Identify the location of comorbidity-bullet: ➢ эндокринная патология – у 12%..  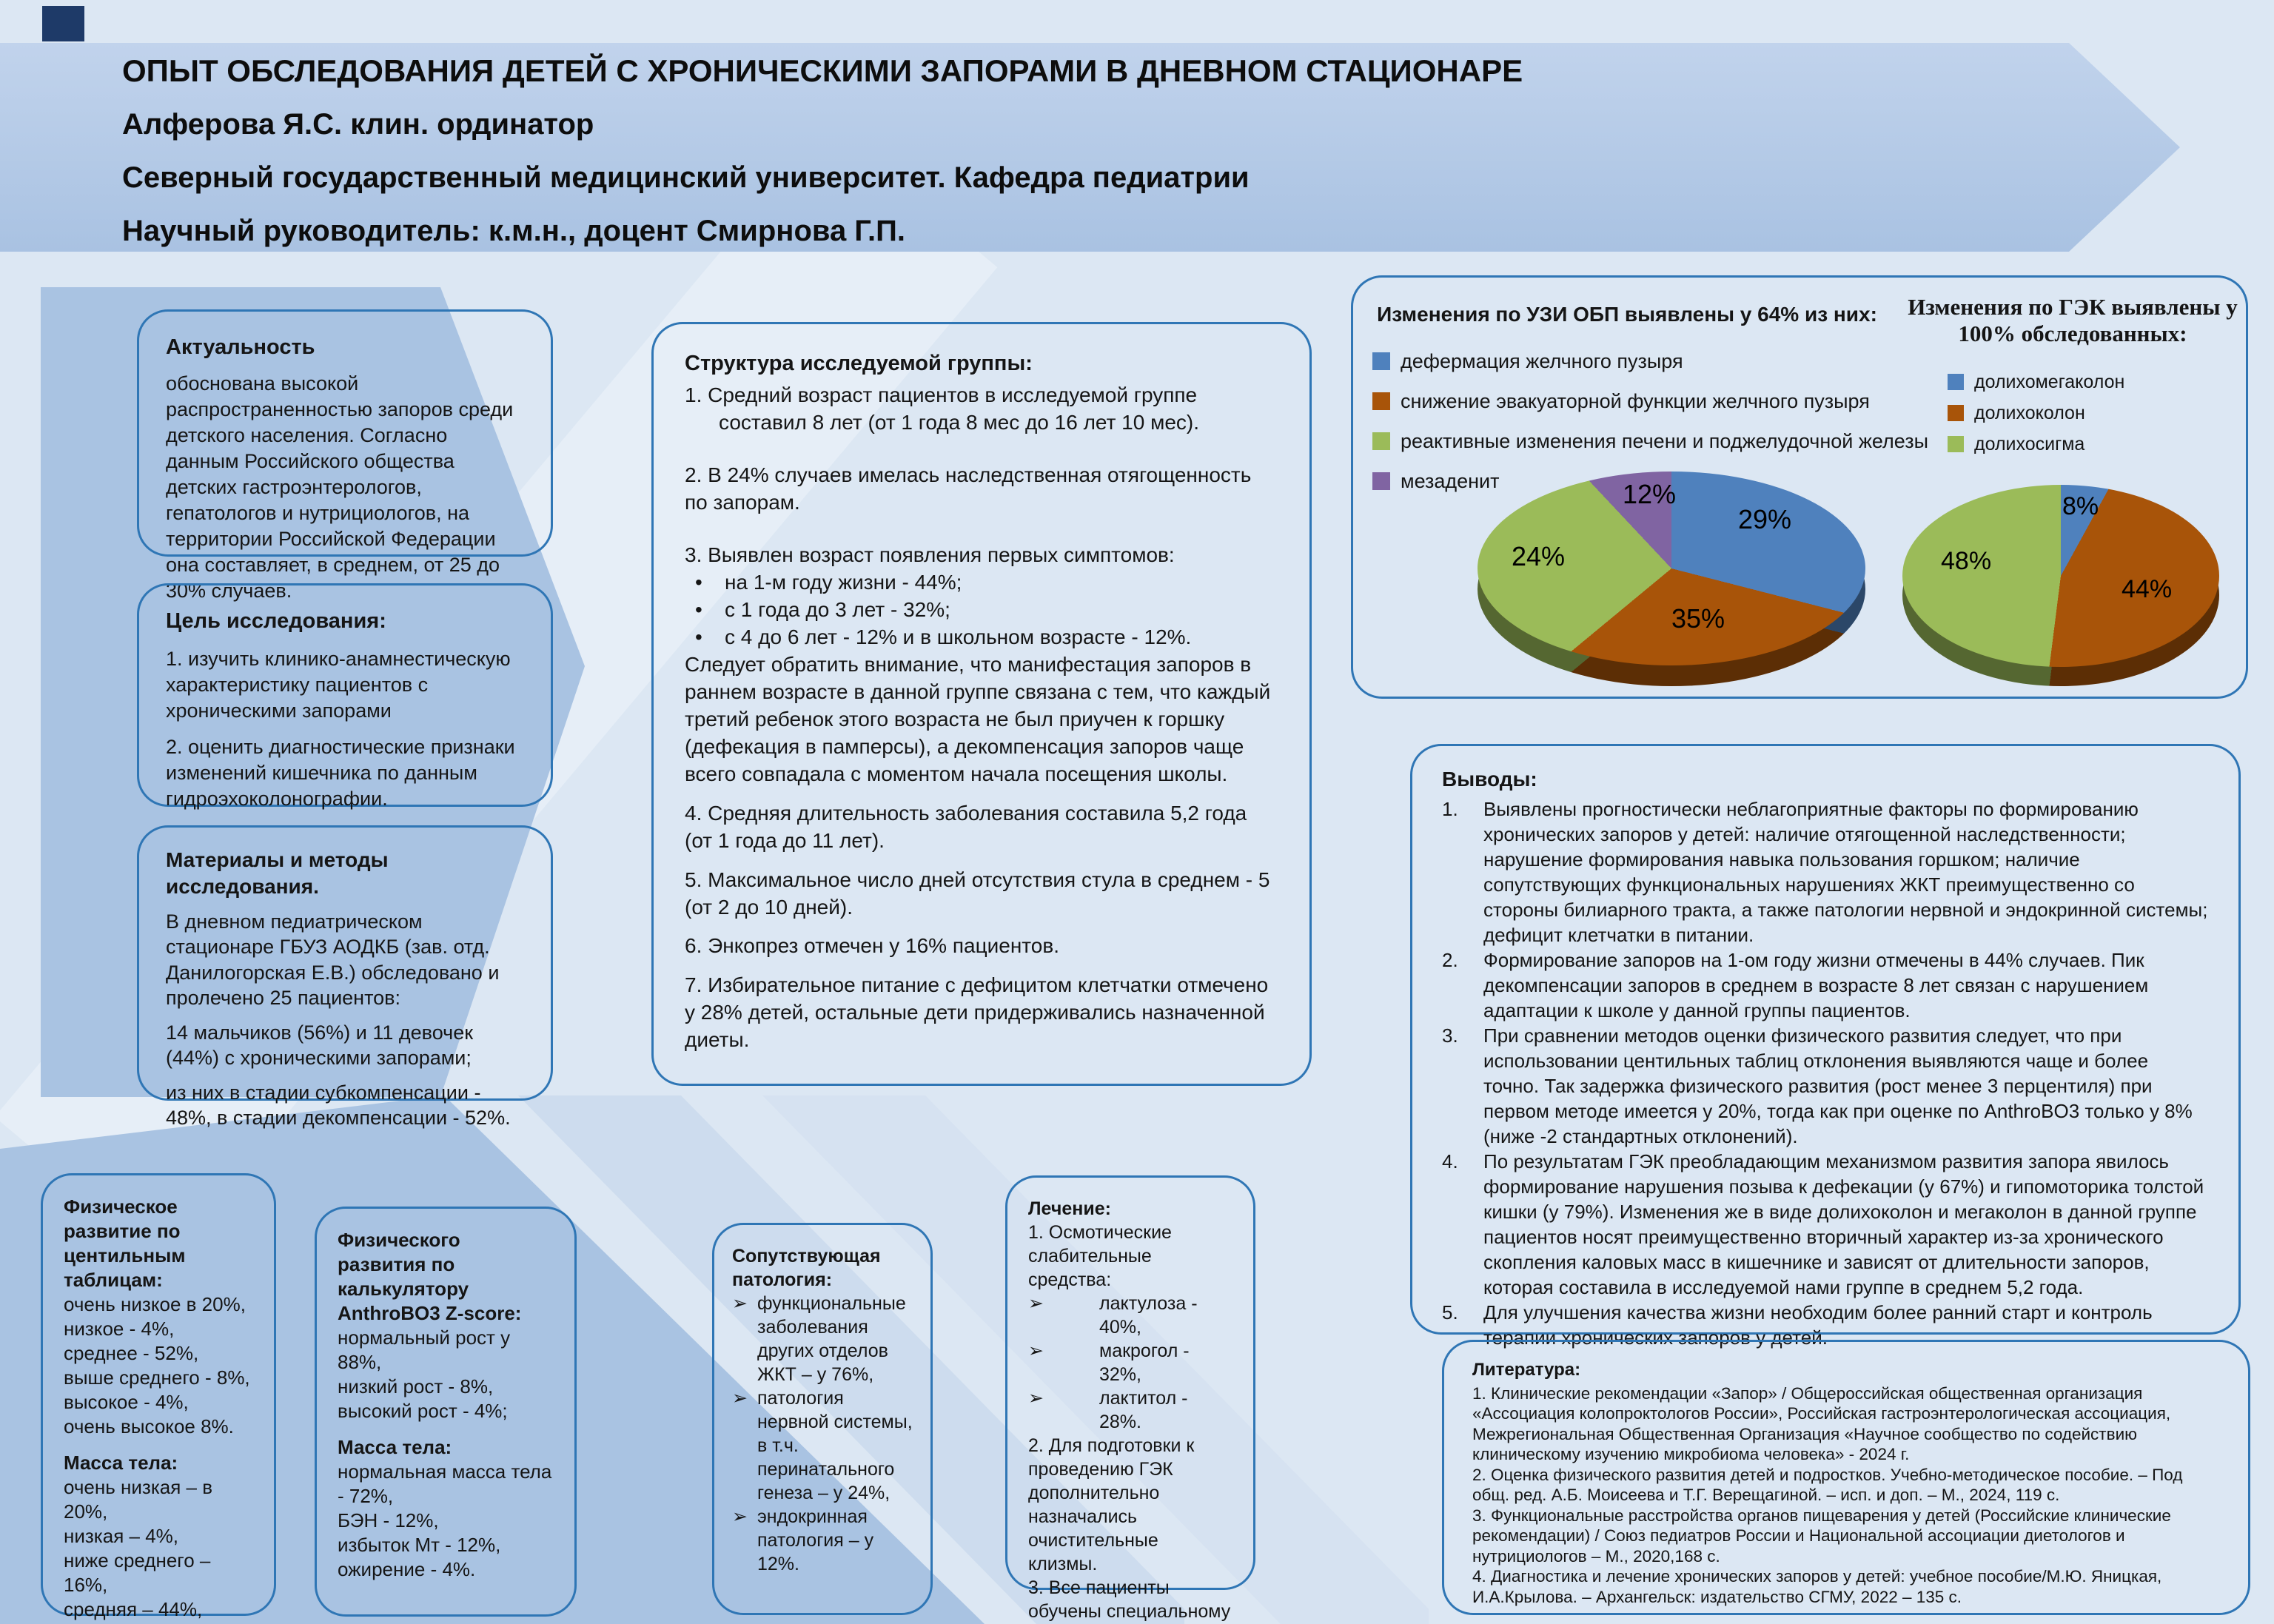
(803, 1540).